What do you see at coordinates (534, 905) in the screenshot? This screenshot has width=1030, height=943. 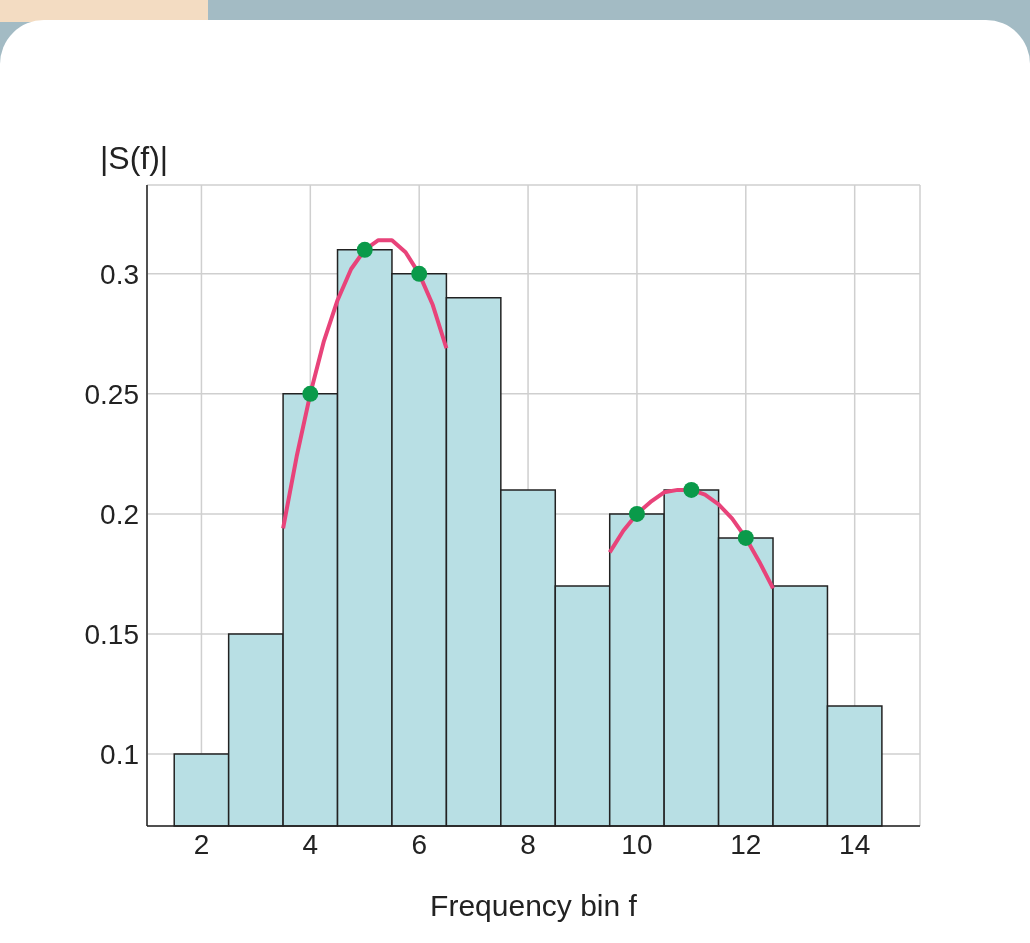 I see `x-axis-title: Frequency bin f` at bounding box center [534, 905].